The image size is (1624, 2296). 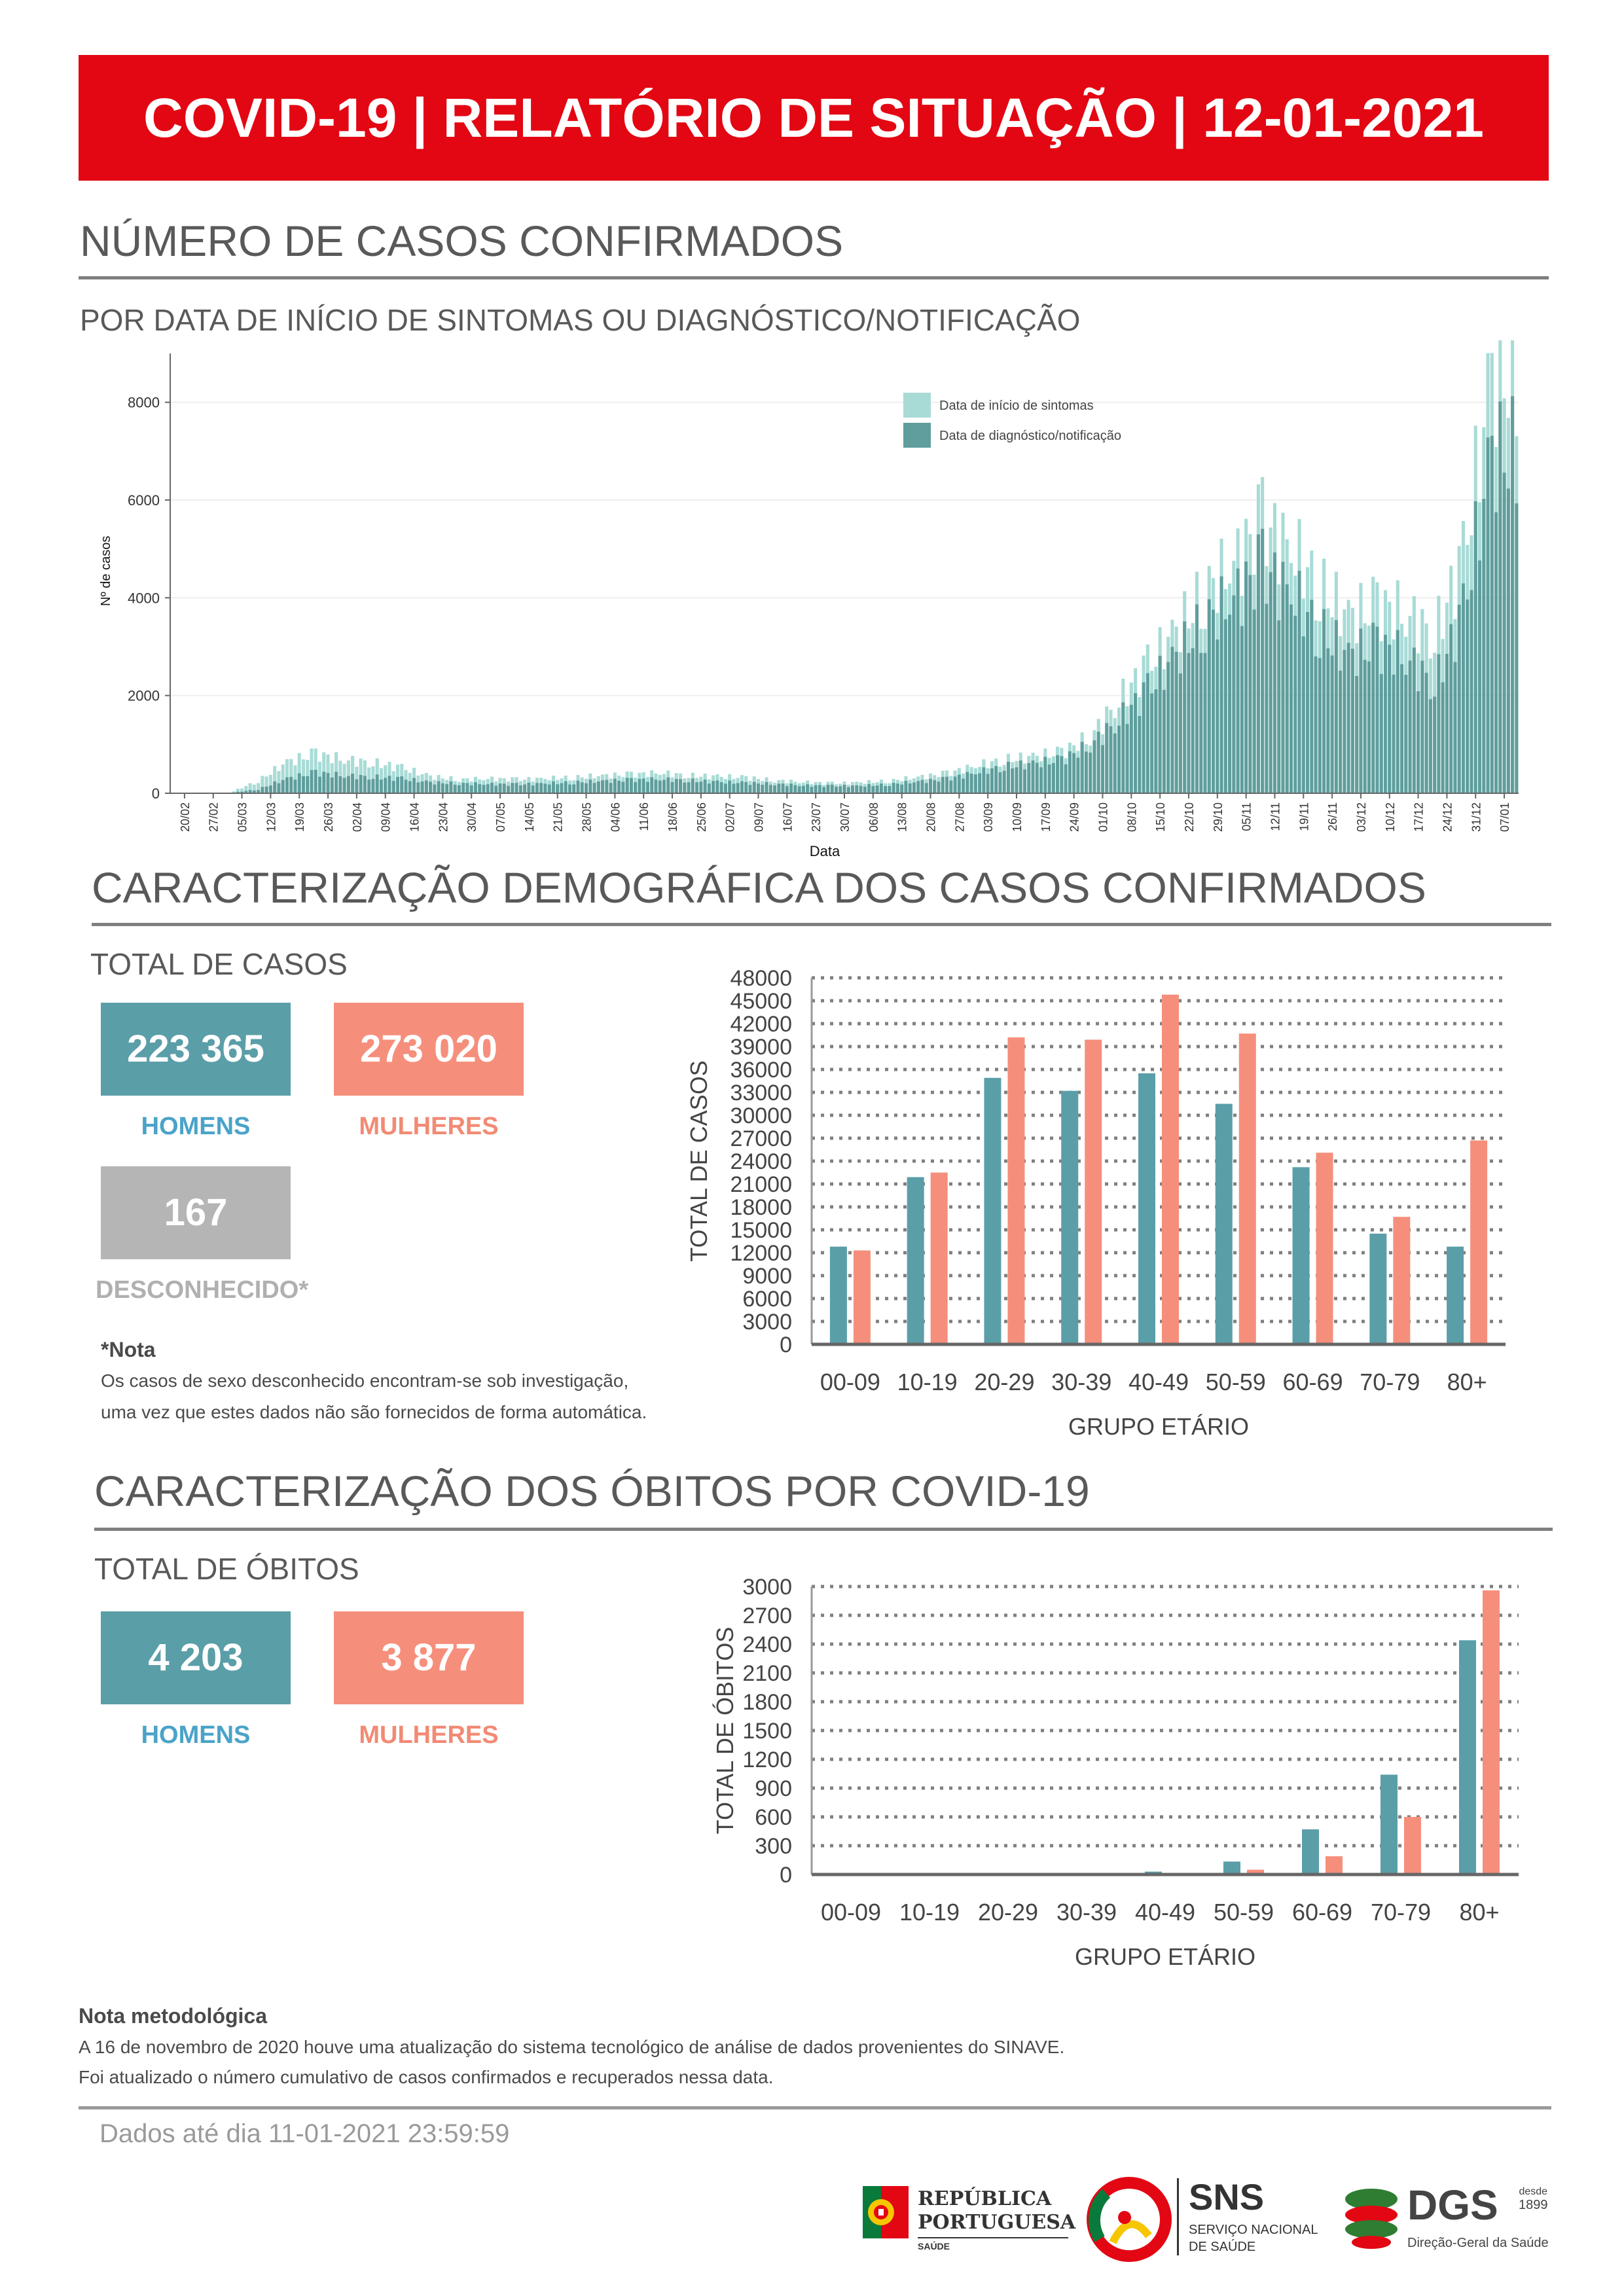 What do you see at coordinates (219, 964) in the screenshot?
I see `total-cases-label: TOTAL DE CASOS` at bounding box center [219, 964].